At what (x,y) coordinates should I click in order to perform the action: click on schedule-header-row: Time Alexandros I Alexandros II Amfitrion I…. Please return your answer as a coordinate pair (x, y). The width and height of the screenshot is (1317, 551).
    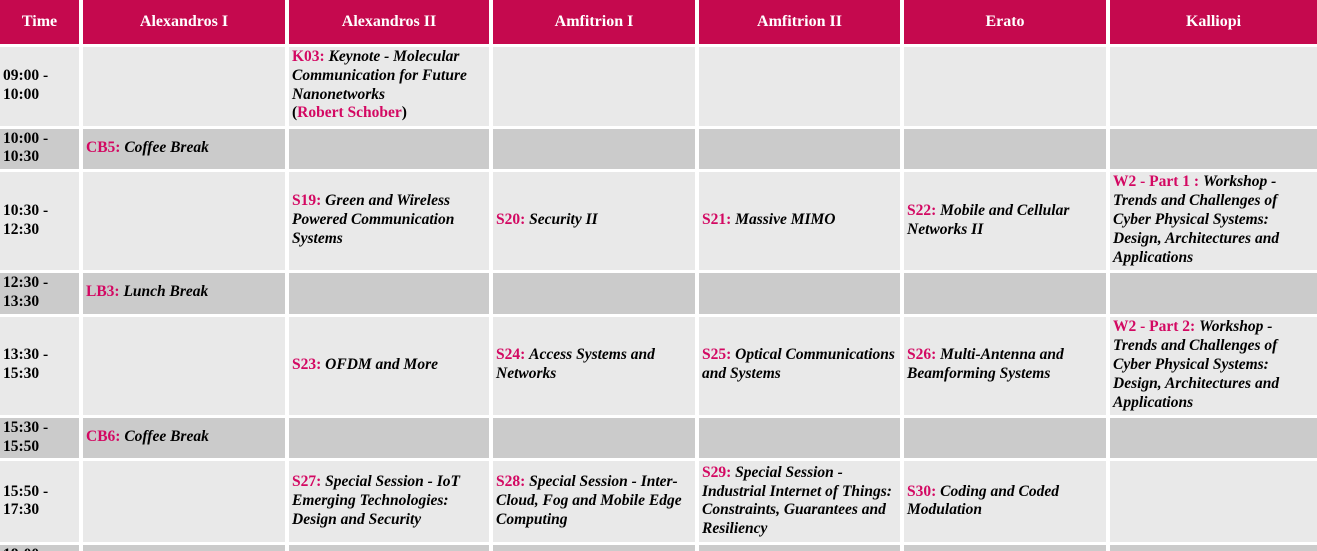
    Looking at the image, I should click on (658, 23).